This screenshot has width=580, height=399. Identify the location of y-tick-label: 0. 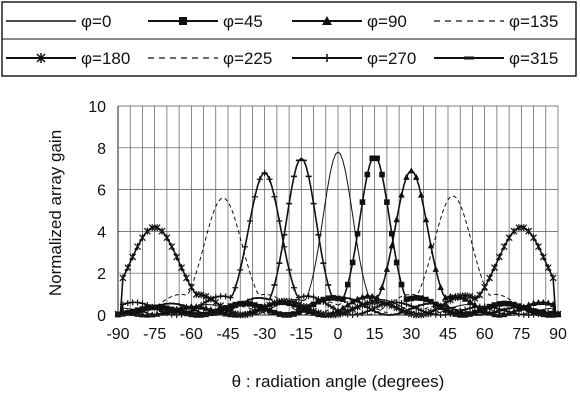
(101, 316).